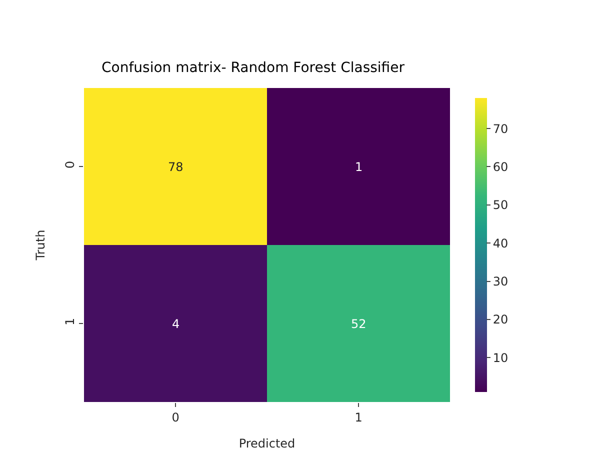 The height and width of the screenshot is (466, 600). I want to click on data-label: 78, so click(176, 167).